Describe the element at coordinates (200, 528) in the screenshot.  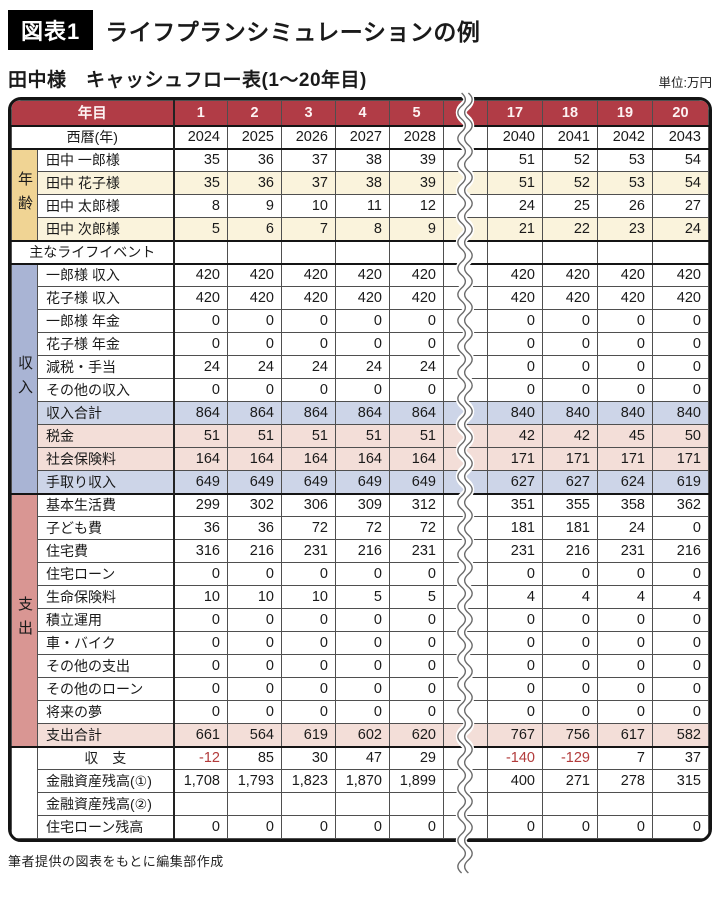
I see `value-cell: 36` at that location.